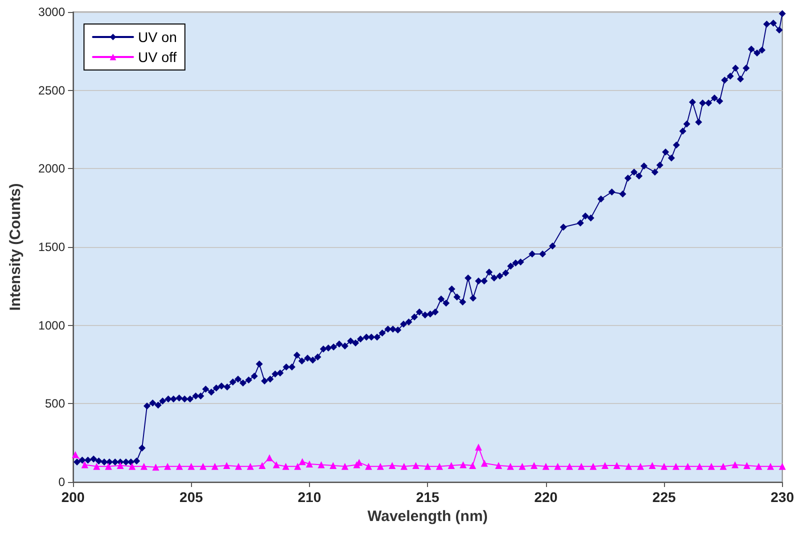 This screenshot has height=538, width=797. What do you see at coordinates (52, 169) in the screenshot?
I see `y-tick-label: 2000` at bounding box center [52, 169].